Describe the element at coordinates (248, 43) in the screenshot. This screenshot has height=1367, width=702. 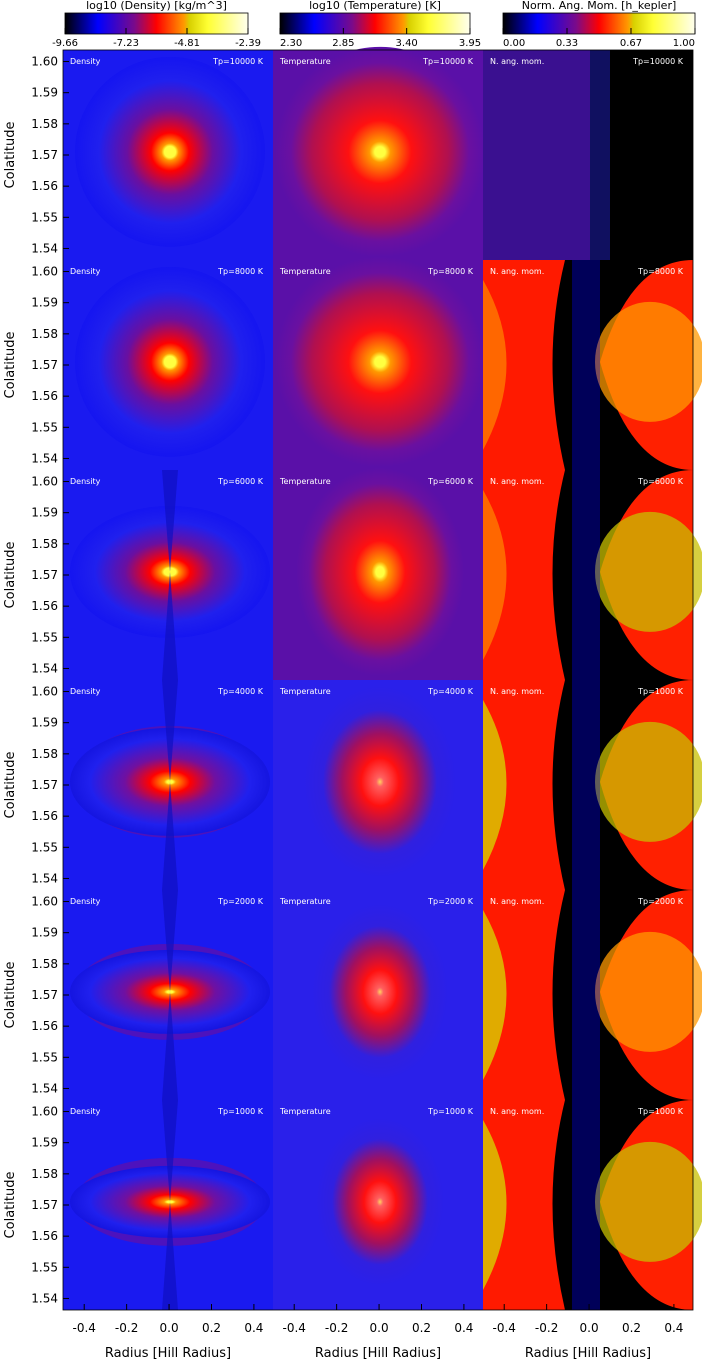
I see `colorbar-tick-label: -2.39` at that location.